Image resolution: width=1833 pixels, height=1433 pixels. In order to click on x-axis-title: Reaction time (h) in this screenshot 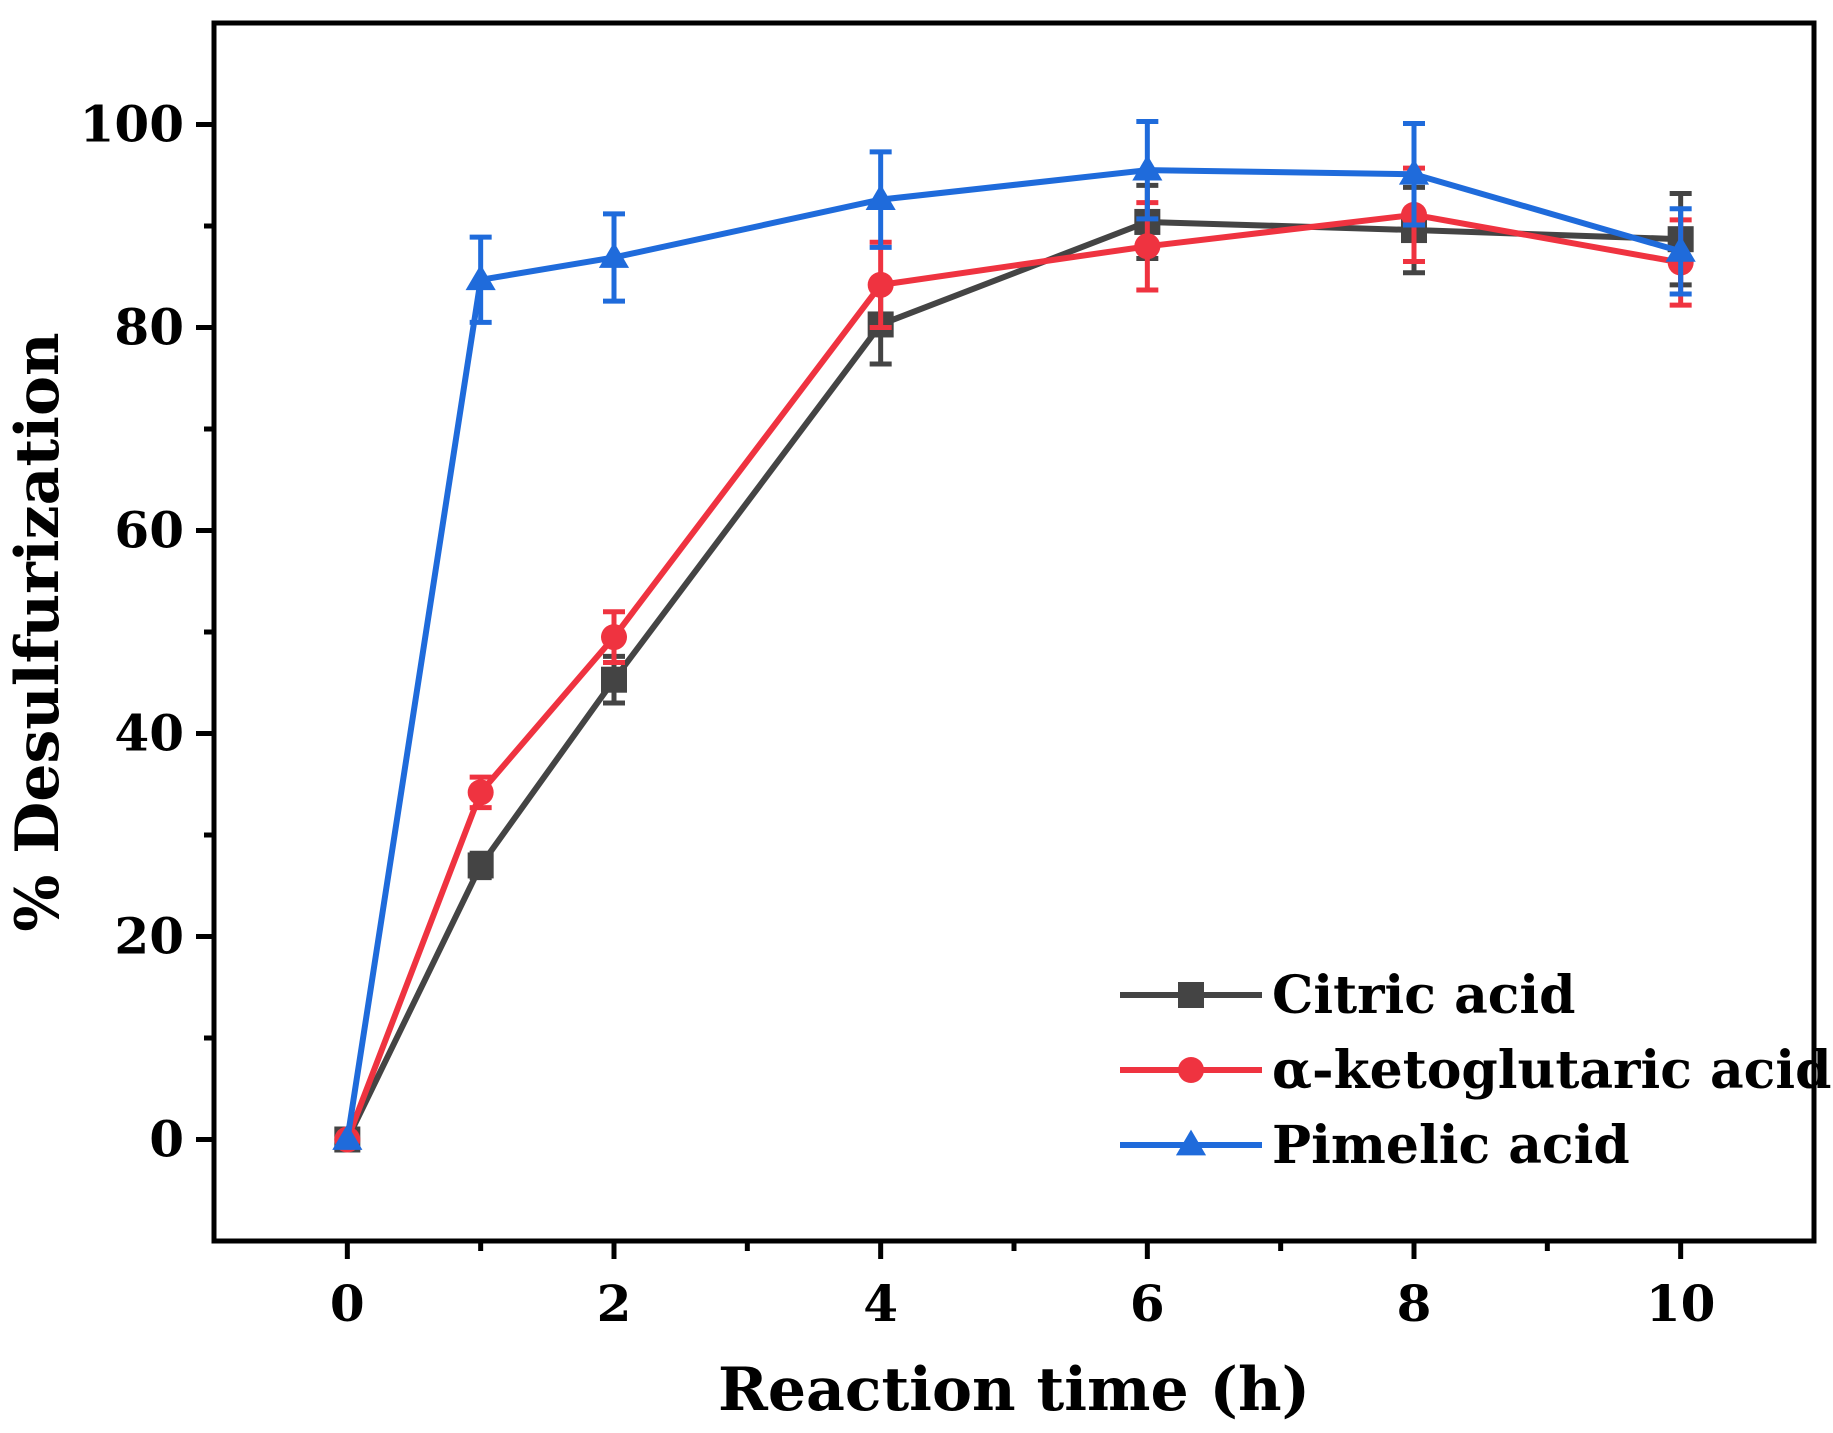, I will do `click(1014, 1390)`.